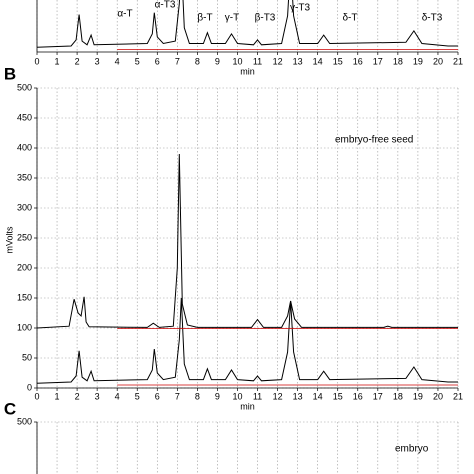  What do you see at coordinates (247, 24) in the screenshot?
I see `trace` at bounding box center [247, 24].